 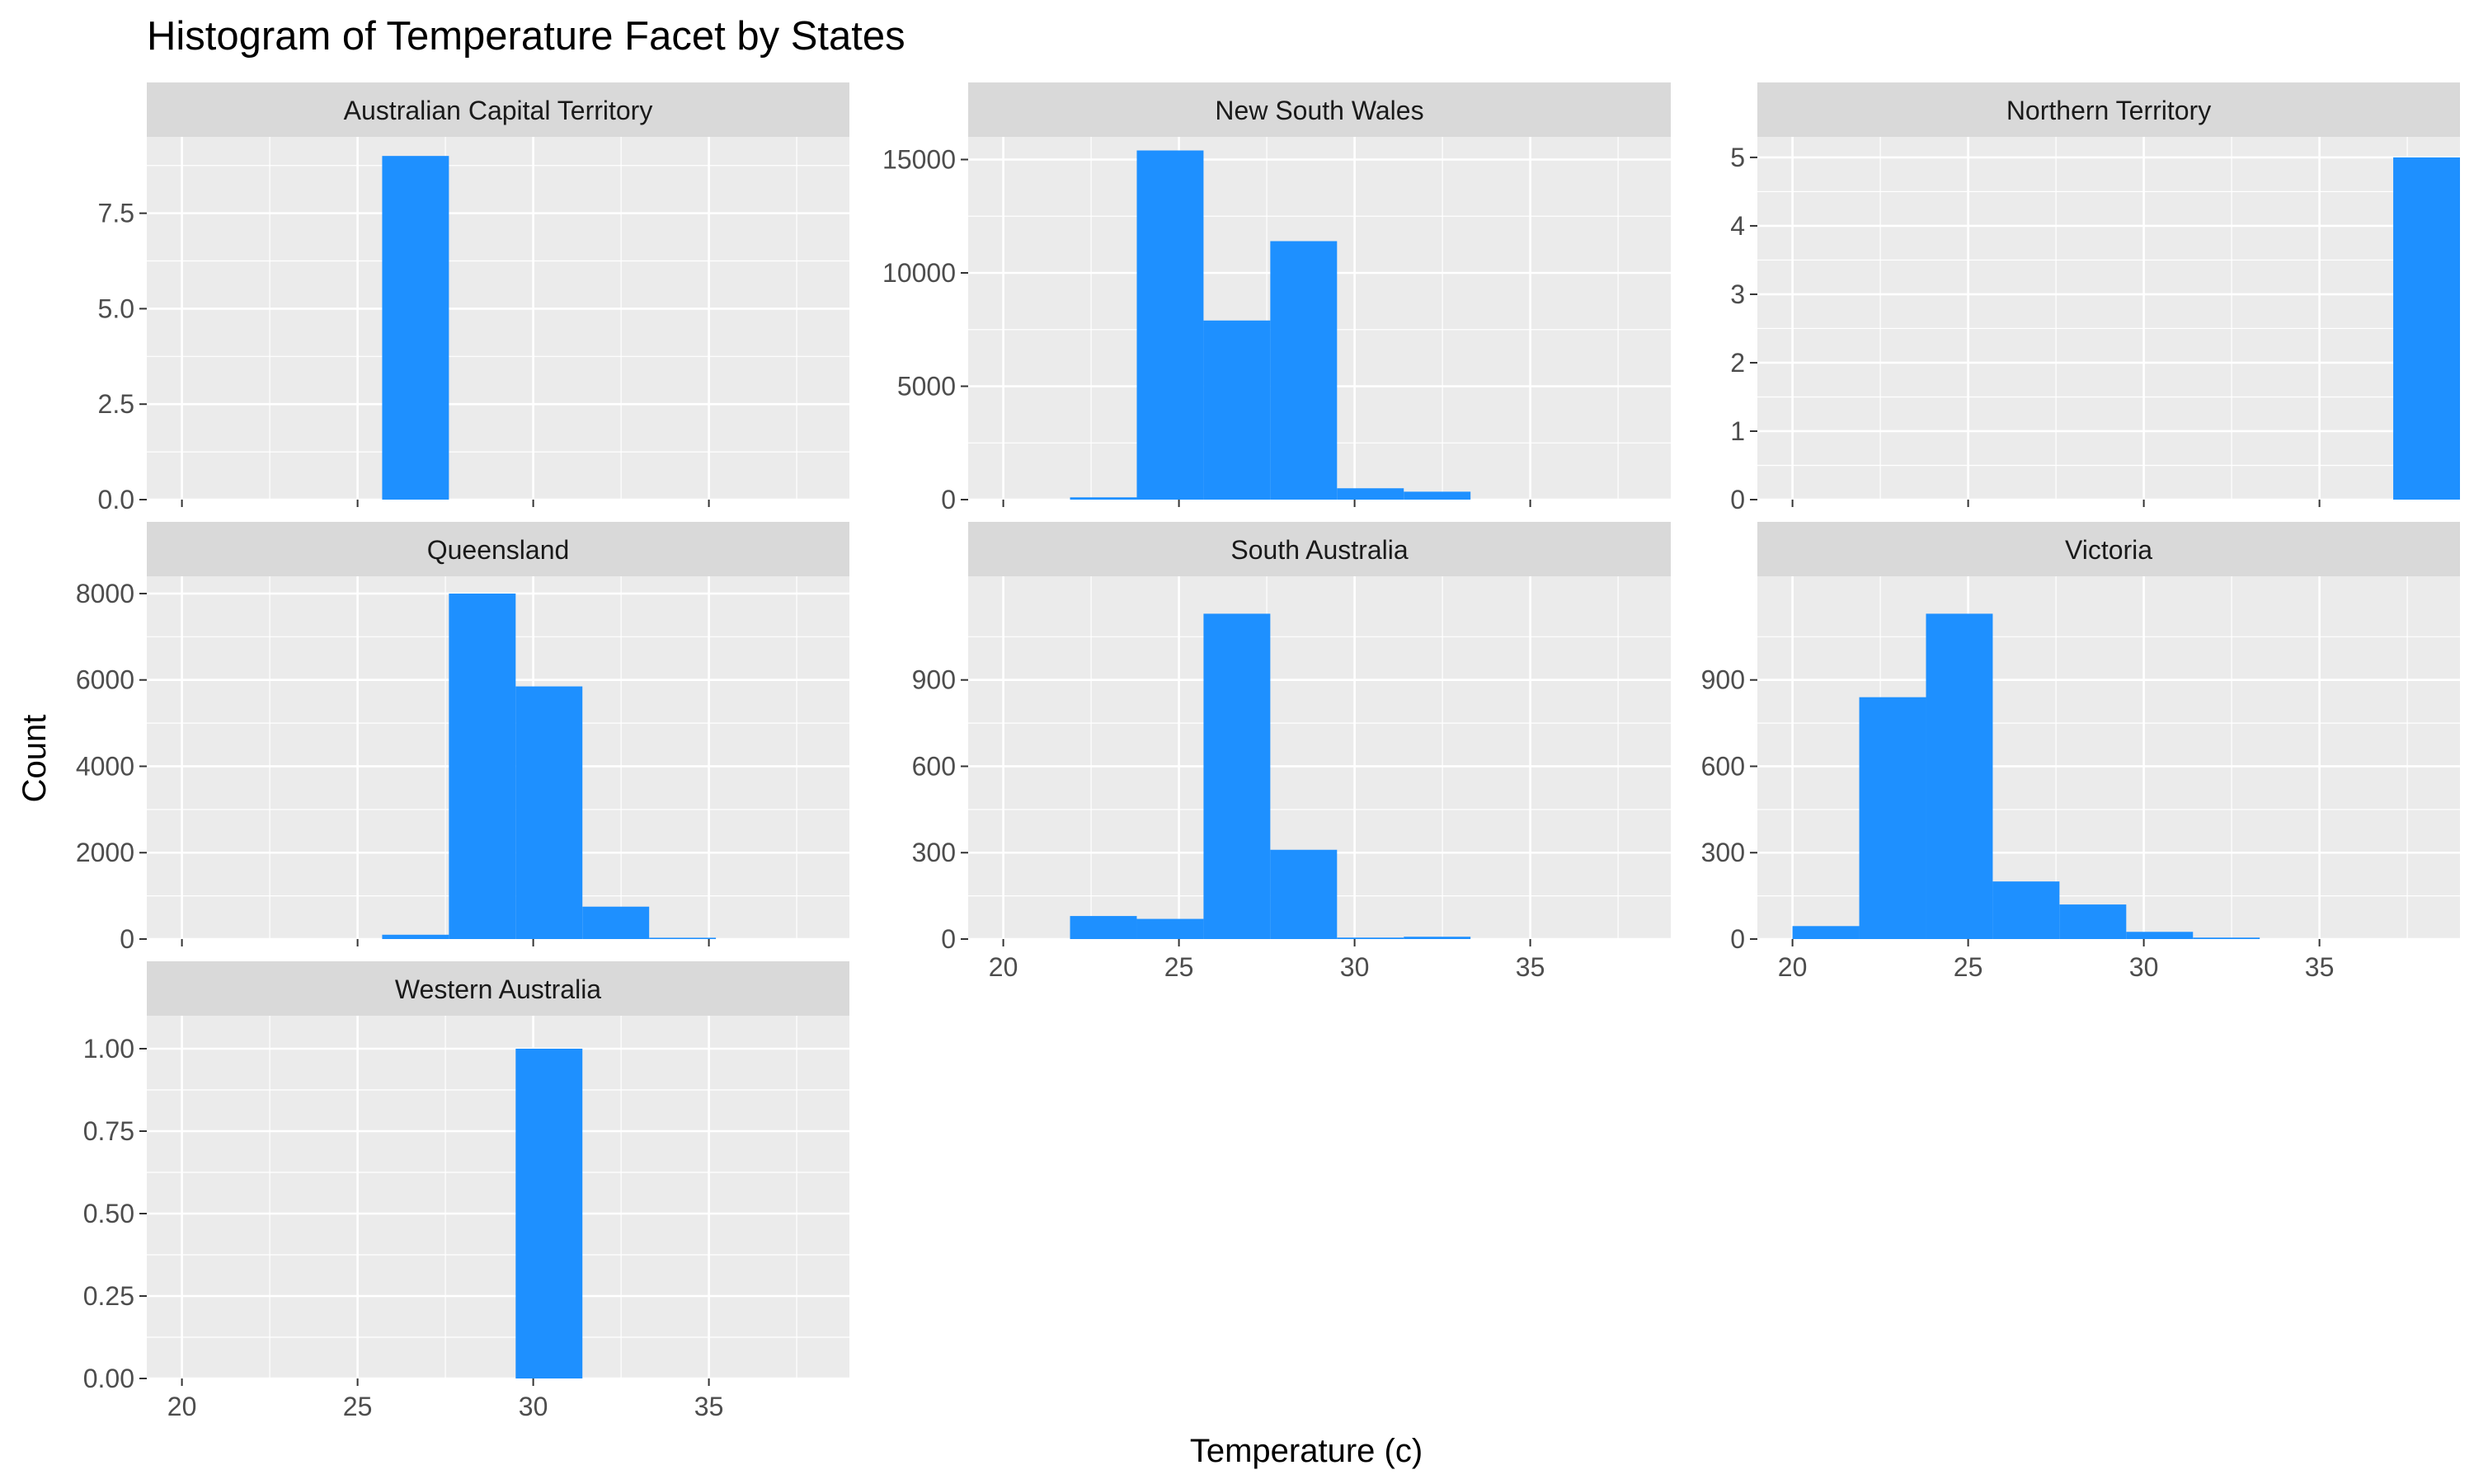 I want to click on facet-strip-label: Victoria, so click(x=2108, y=550).